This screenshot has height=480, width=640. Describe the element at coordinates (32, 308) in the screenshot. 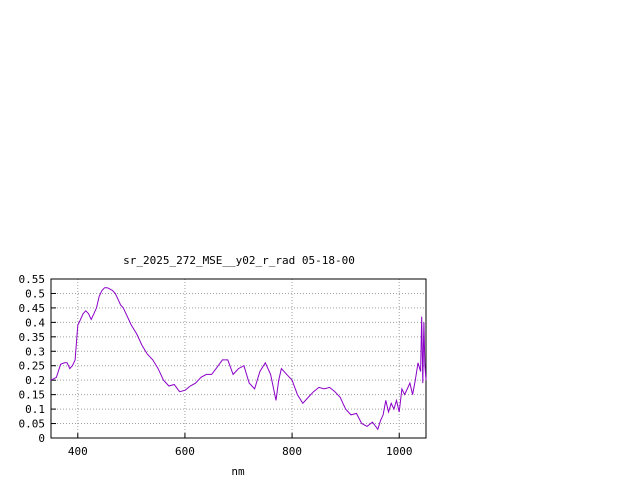

I see `y-tick-label: 0.45` at that location.